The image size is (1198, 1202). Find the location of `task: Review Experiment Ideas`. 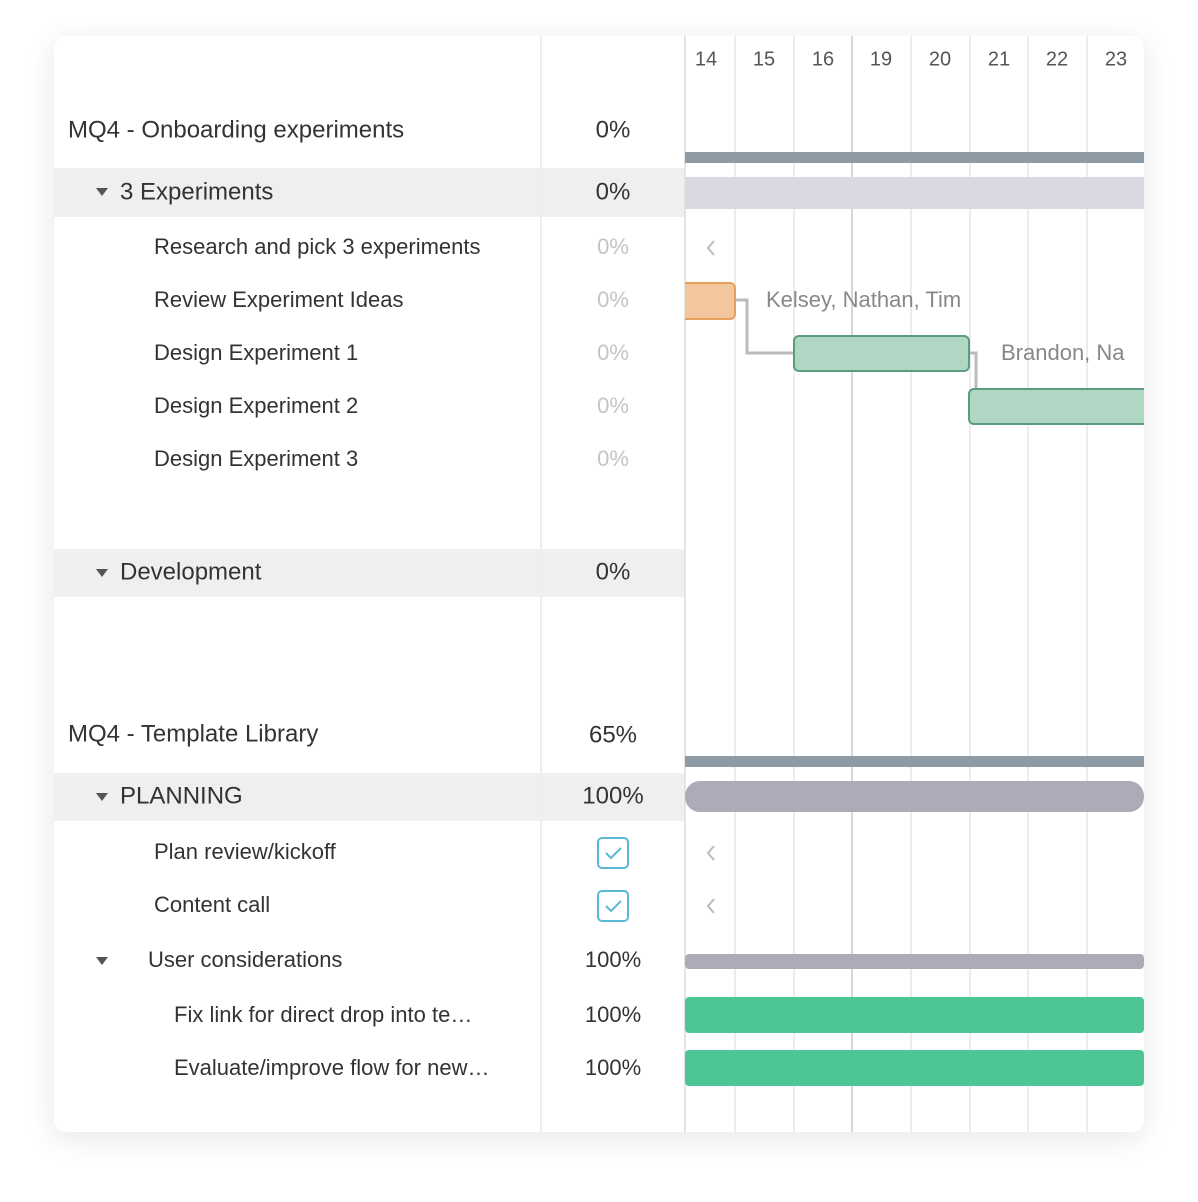

task: Review Experiment Ideas is located at coordinates (278, 299).